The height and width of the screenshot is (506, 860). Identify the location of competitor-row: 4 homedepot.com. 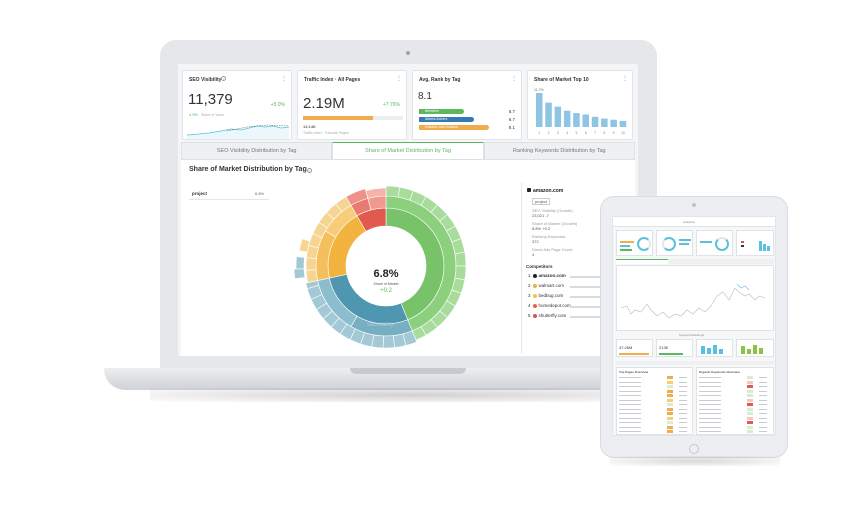
(549, 305).